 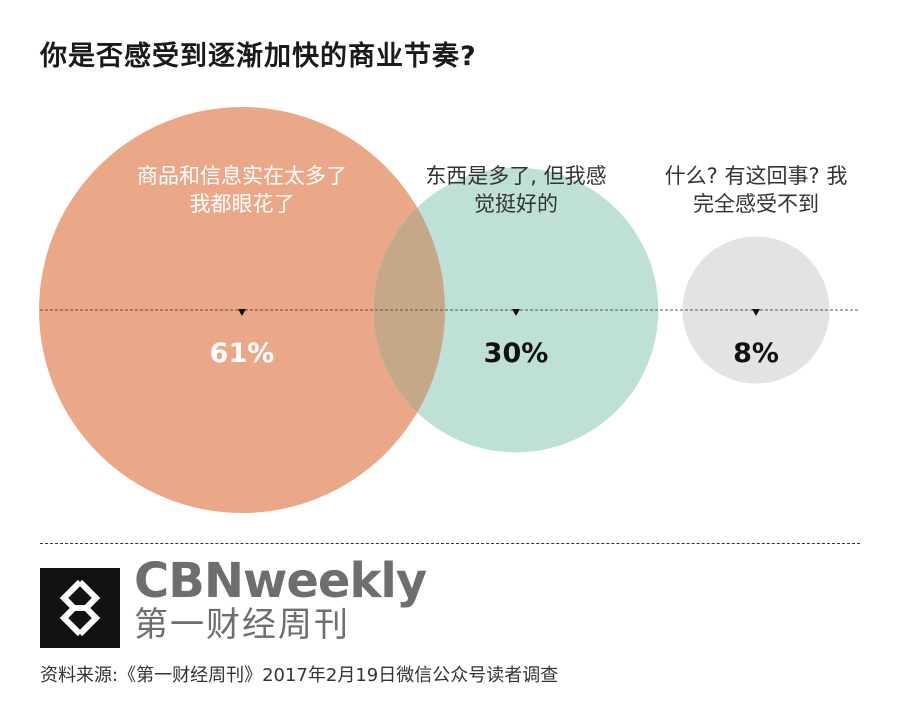 I want to click on bubble-1-label-line-1: 商品和信息实在太多了, so click(x=242, y=176).